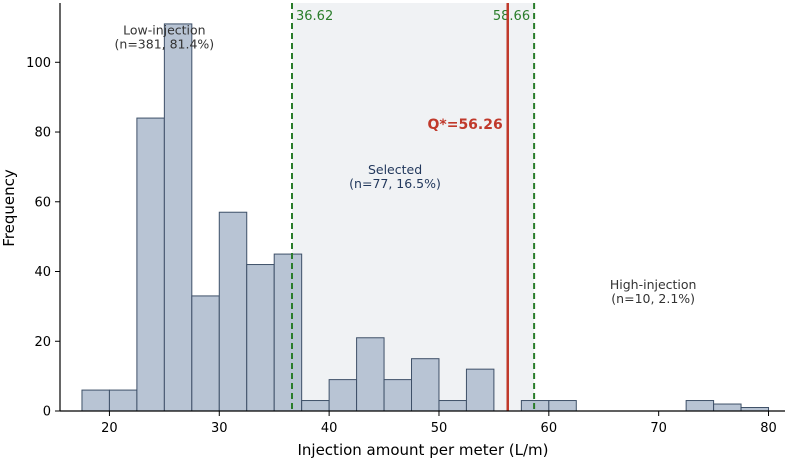 The image size is (788, 459). What do you see at coordinates (42, 272) in the screenshot?
I see `y-tick-label: 40` at bounding box center [42, 272].